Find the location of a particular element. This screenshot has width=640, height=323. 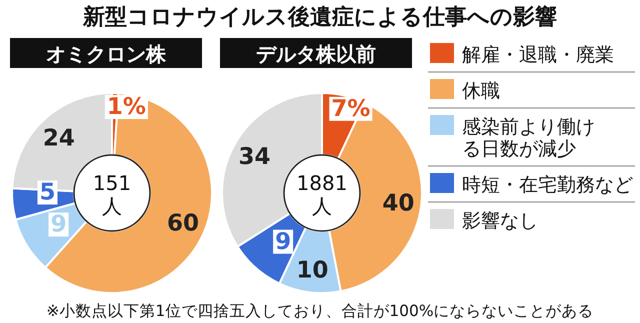

text: 151人 is located at coordinates (112, 194).